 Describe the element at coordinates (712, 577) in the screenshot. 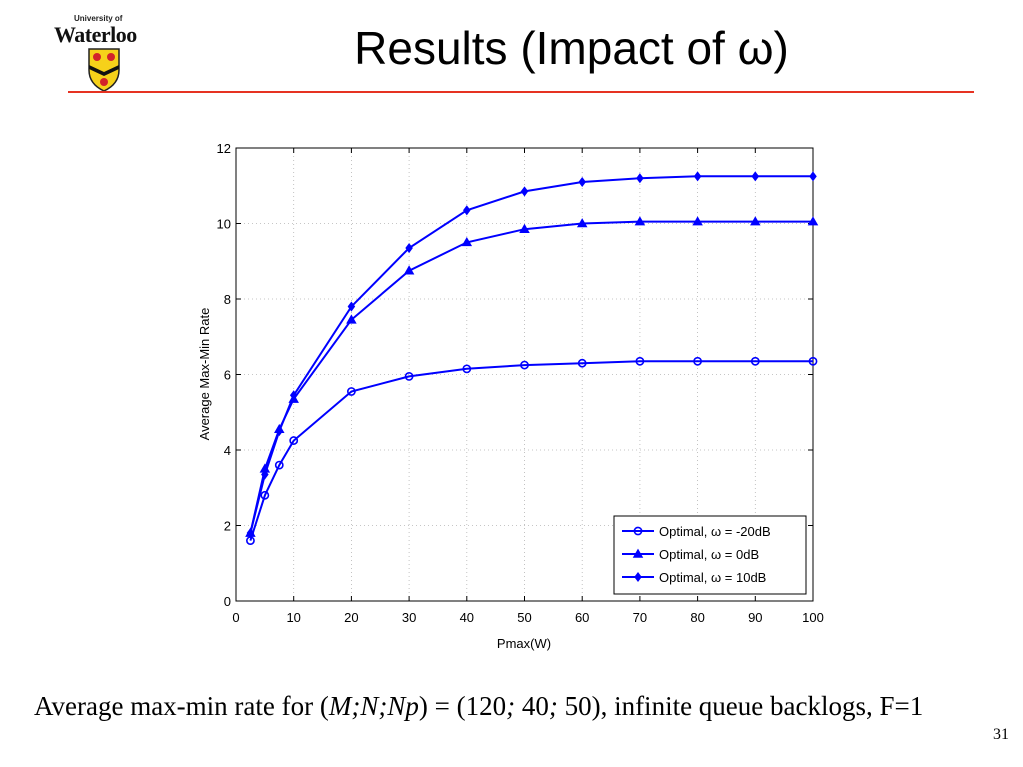

I see `legend-label: Optimal, ω = 10dB` at that location.